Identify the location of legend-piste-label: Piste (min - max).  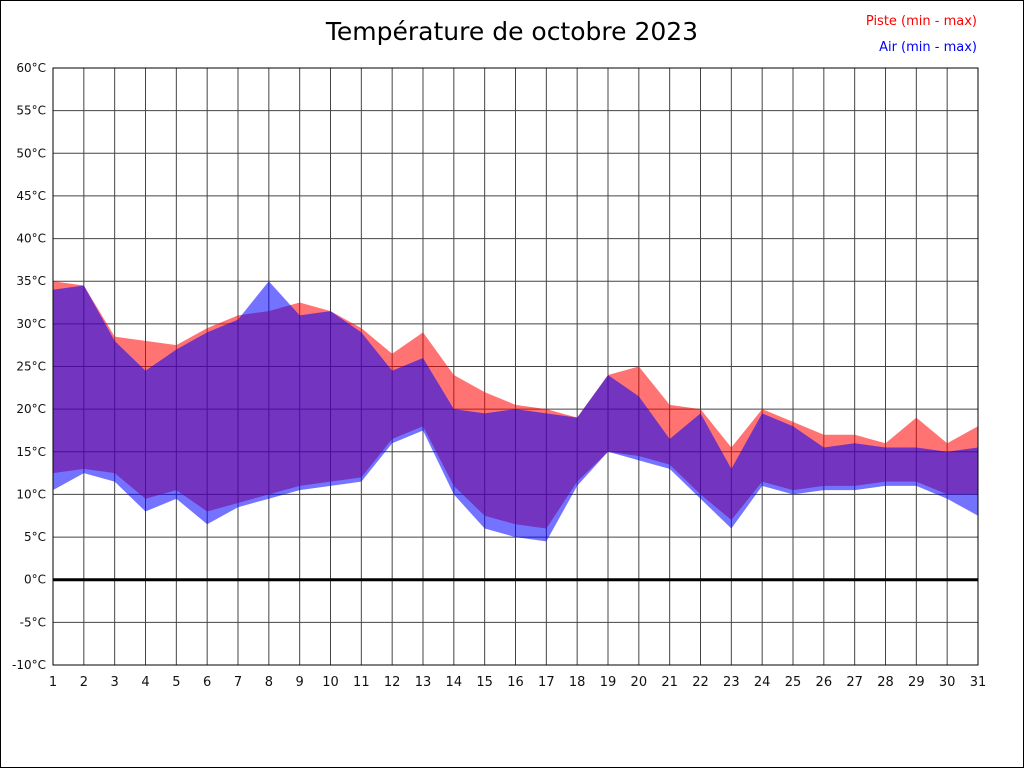
(921, 21).